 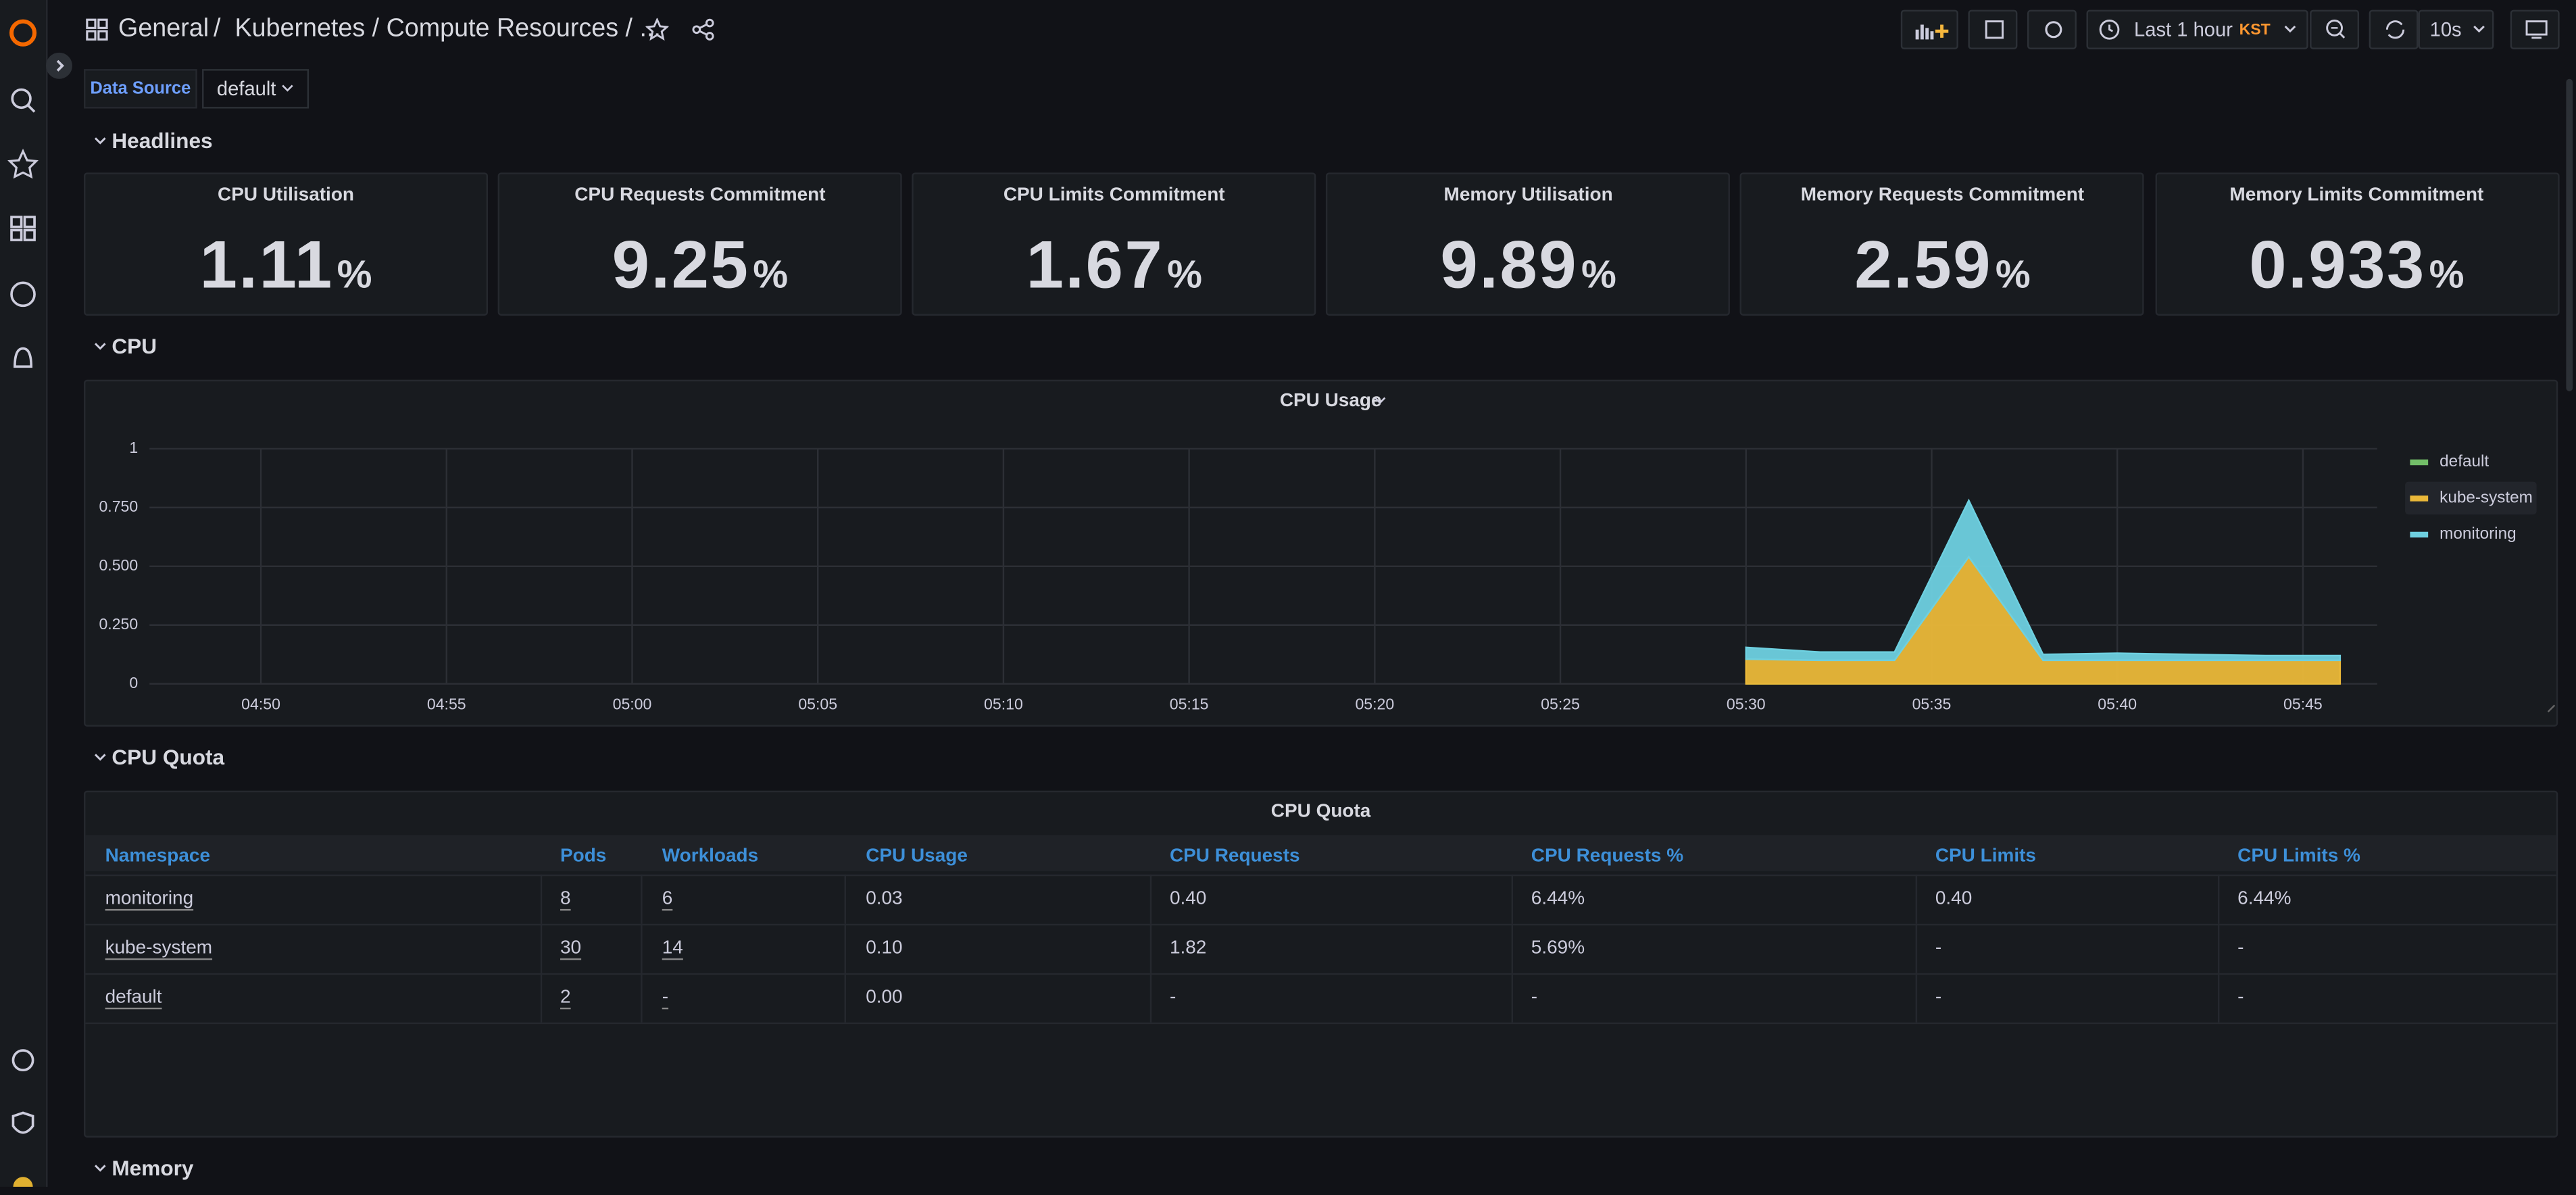 What do you see at coordinates (2570, 234) in the screenshot?
I see `scrollbar` at bounding box center [2570, 234].